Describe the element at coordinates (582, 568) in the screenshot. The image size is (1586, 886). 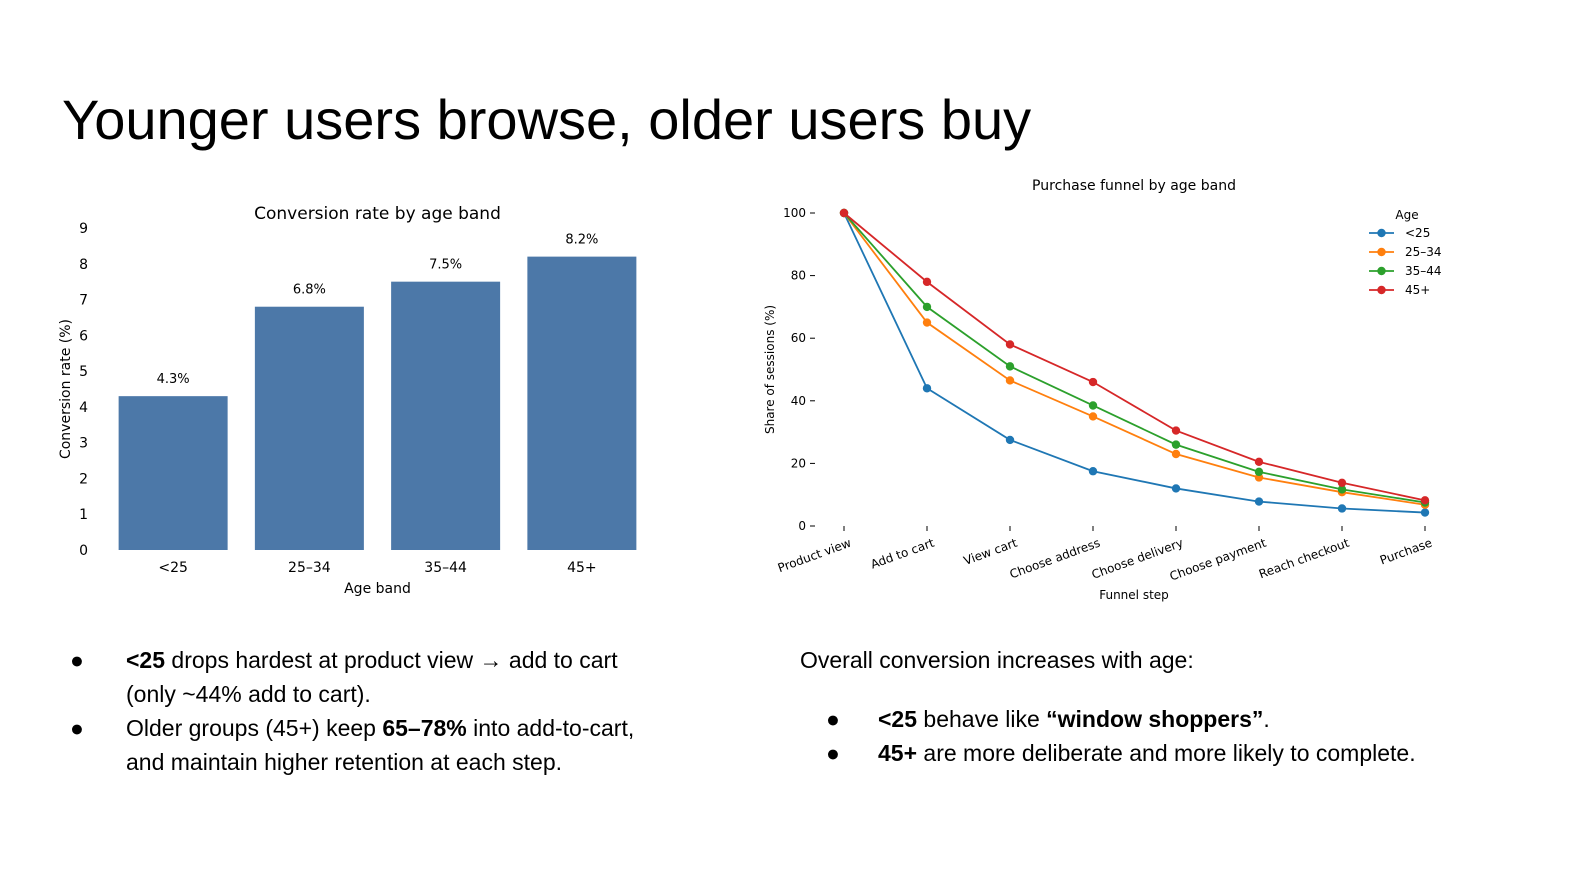
I see `x-tick-label: 45+` at that location.